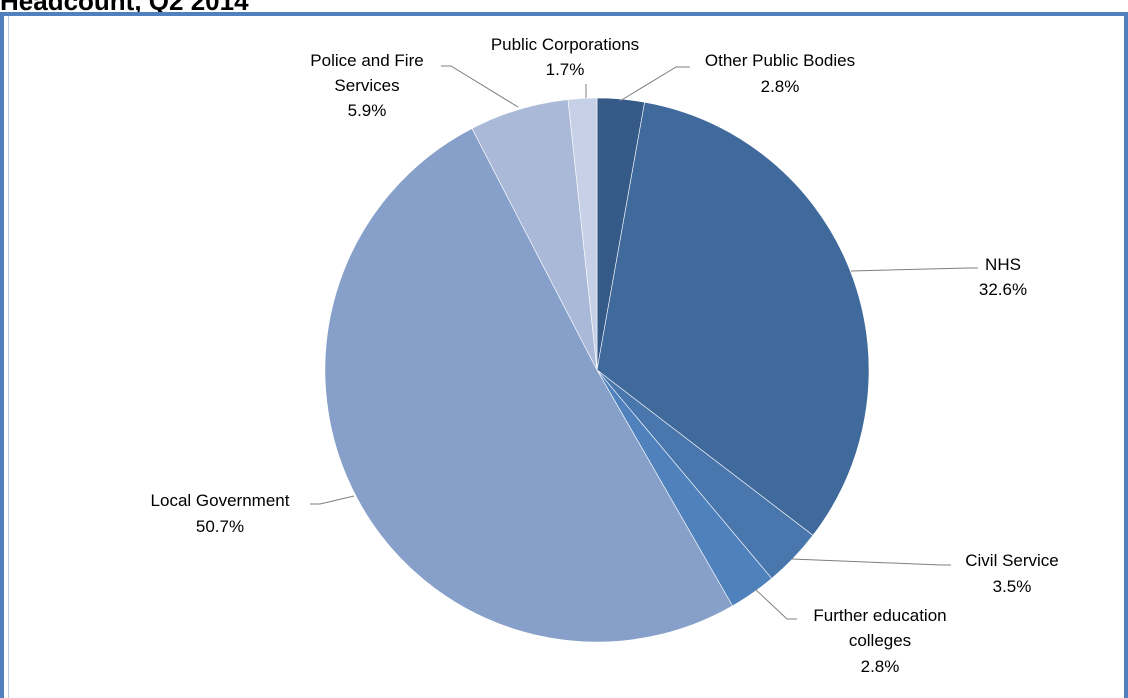 Image resolution: width=1128 pixels, height=698 pixels. What do you see at coordinates (332, 500) in the screenshot?
I see `leader-line-local-government` at bounding box center [332, 500].